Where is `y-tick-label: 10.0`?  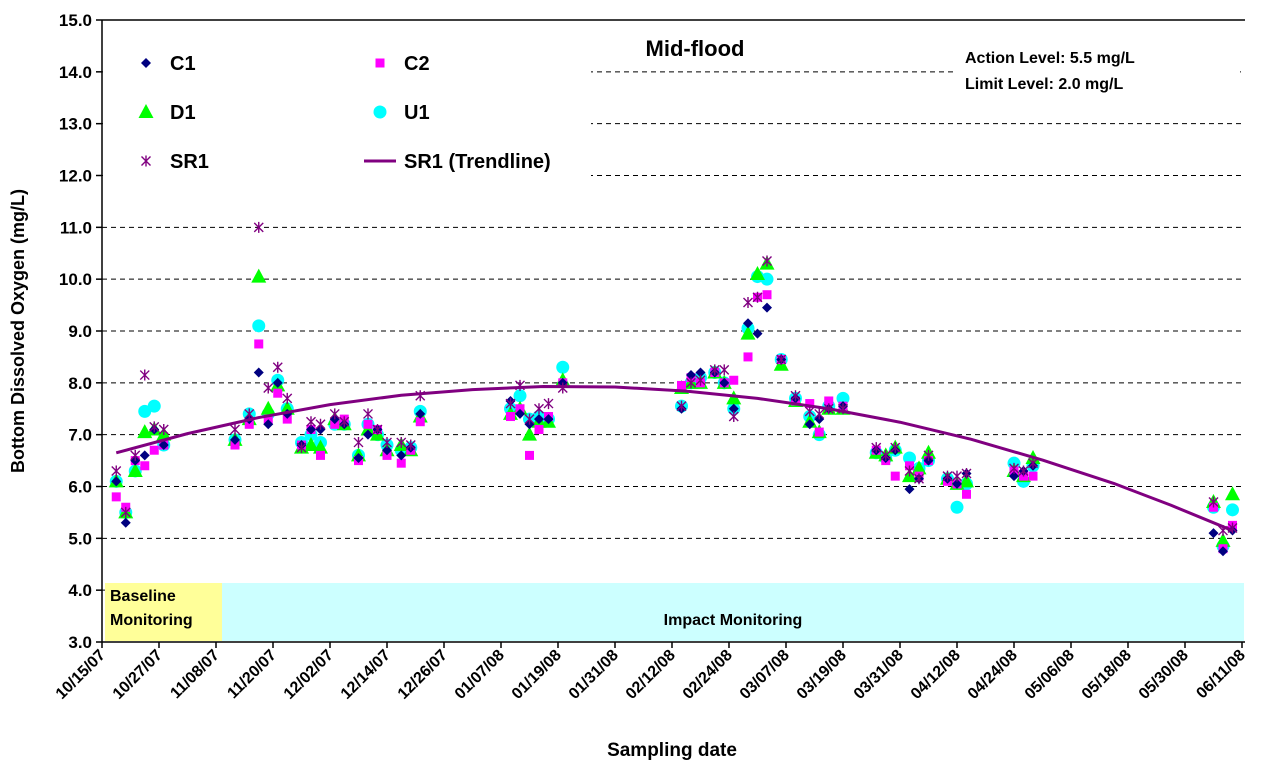
y-tick-label: 10.0 is located at coordinates (75, 279).